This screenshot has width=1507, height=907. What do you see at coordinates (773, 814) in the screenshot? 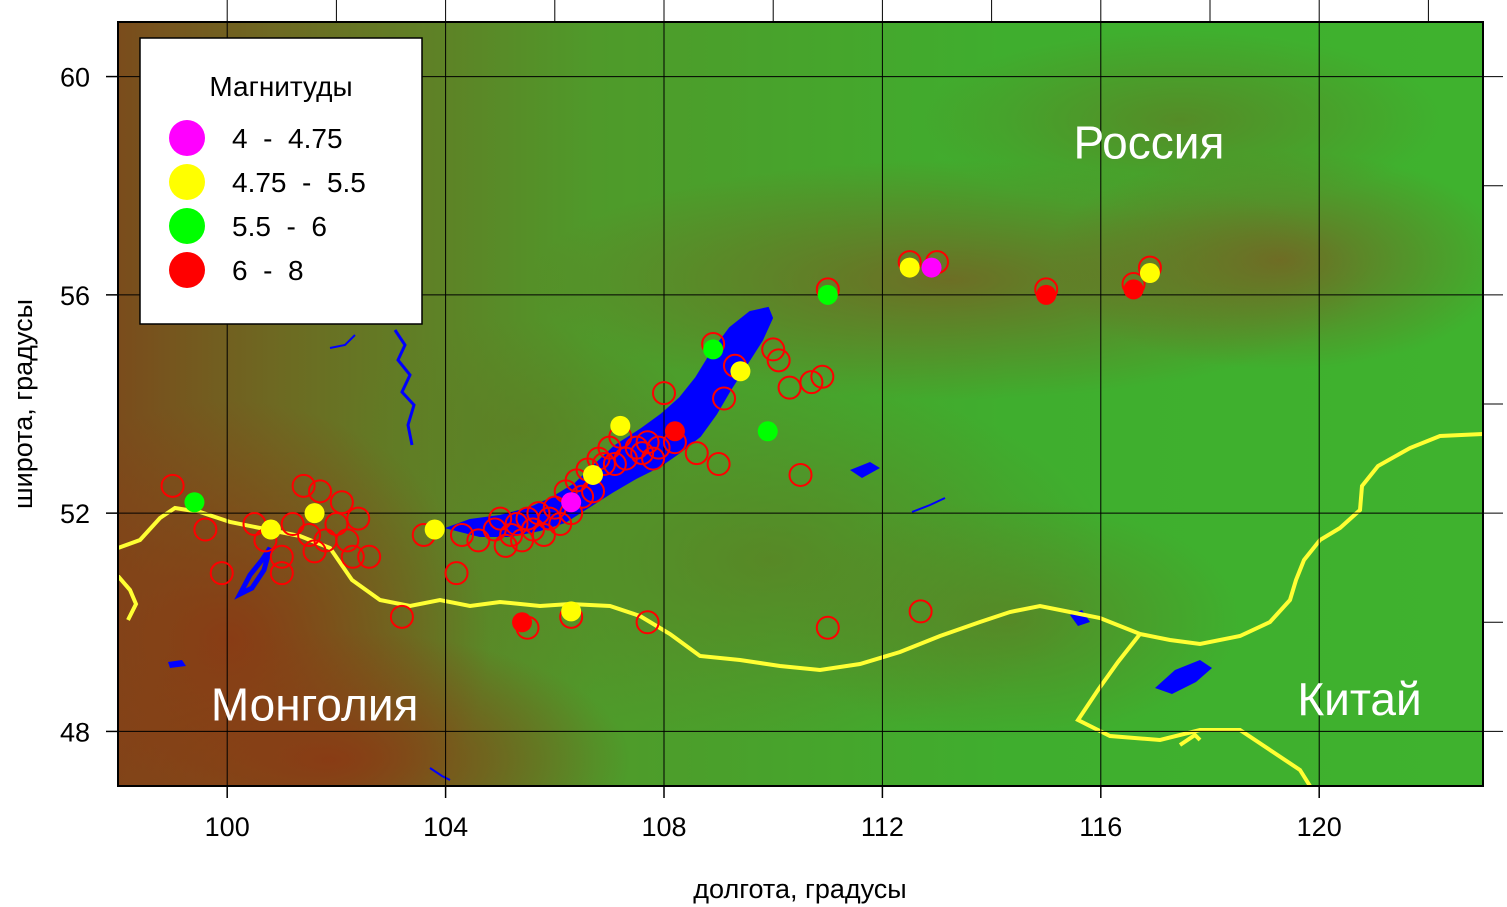
I see `x-axis: 100 104 108 112 116 120` at bounding box center [773, 814].